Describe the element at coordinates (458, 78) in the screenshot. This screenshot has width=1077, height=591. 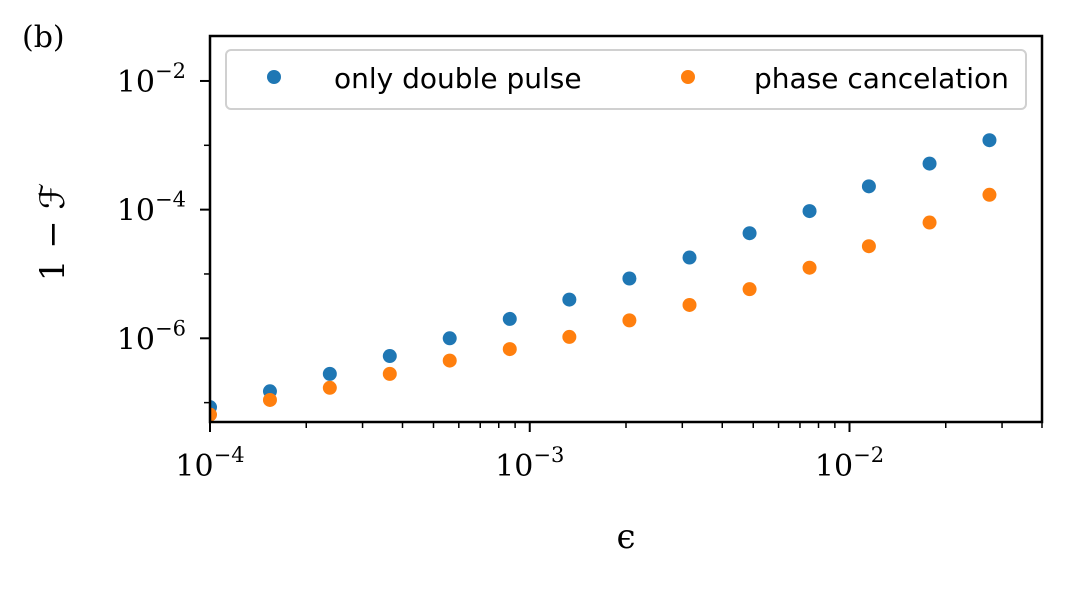
I see `legend-label: only double pulse` at that location.